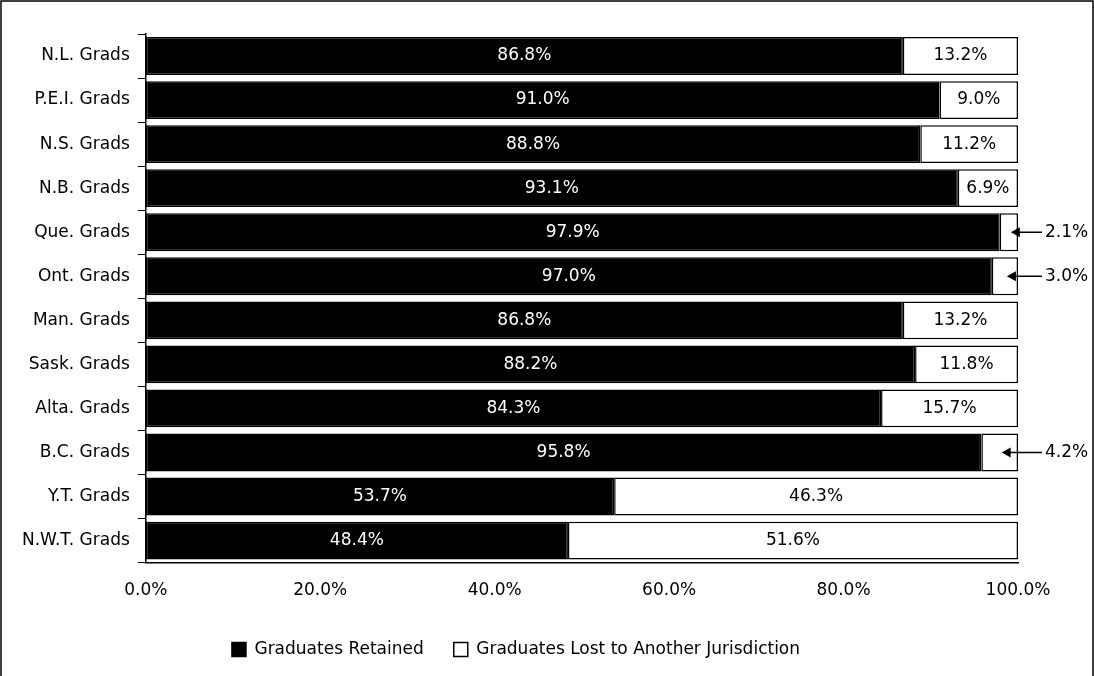  I want to click on data-label: 4.2%, so click(1067, 450).